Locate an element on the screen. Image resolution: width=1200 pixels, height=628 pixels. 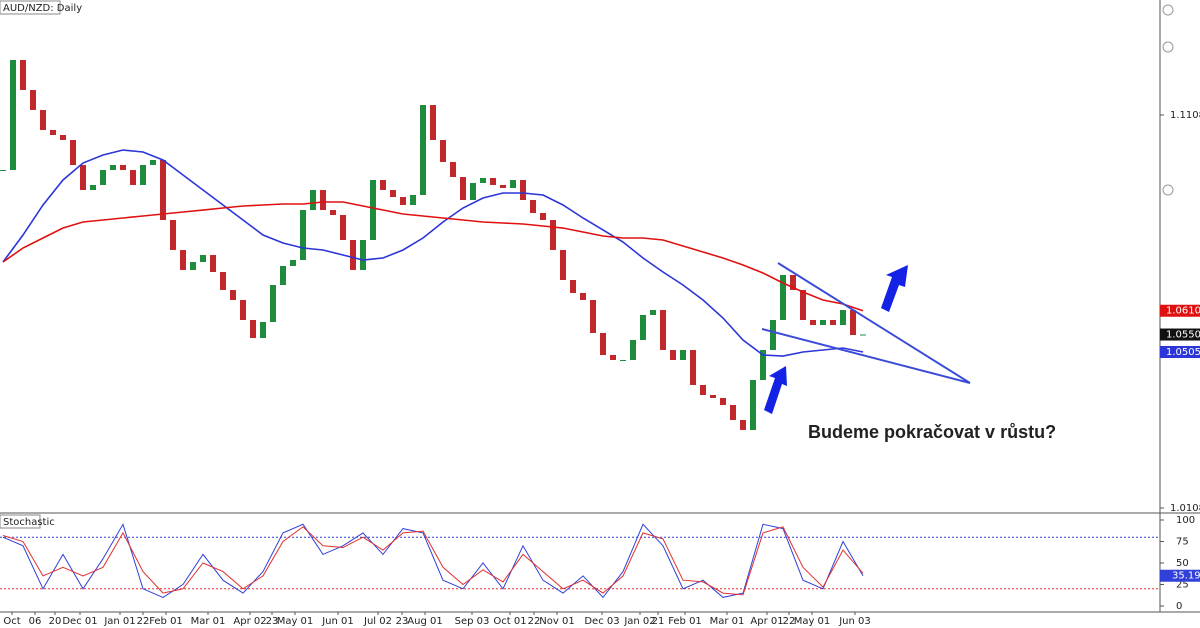
x-tick-label: Jun 03 is located at coordinates (854, 621).